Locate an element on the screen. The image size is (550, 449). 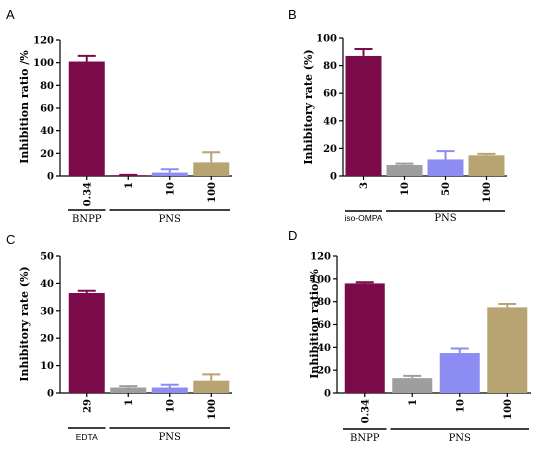
y-axis-label-a: Inhibition ratio /% is located at coordinates (24, 107).